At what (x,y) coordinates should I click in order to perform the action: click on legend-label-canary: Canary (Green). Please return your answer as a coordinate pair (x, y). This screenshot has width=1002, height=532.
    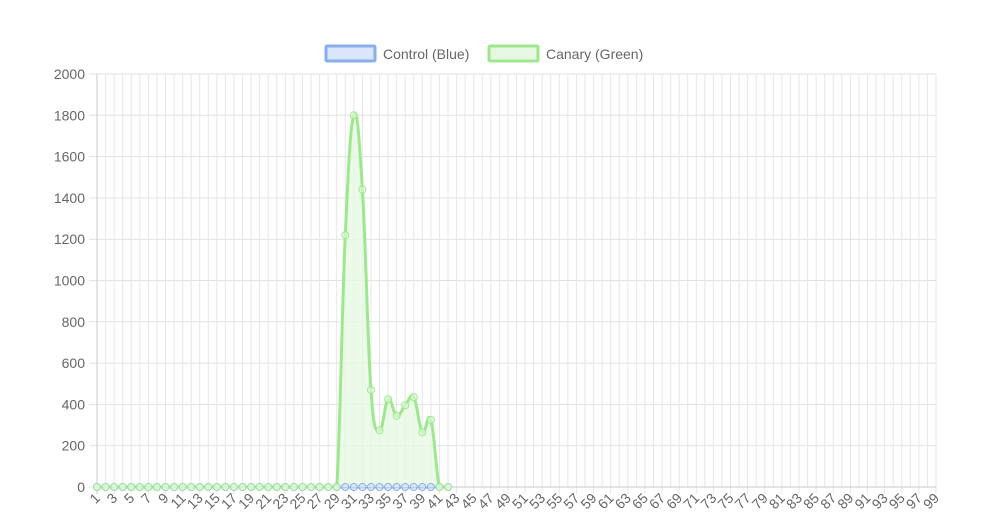
    Looking at the image, I should click on (594, 54).